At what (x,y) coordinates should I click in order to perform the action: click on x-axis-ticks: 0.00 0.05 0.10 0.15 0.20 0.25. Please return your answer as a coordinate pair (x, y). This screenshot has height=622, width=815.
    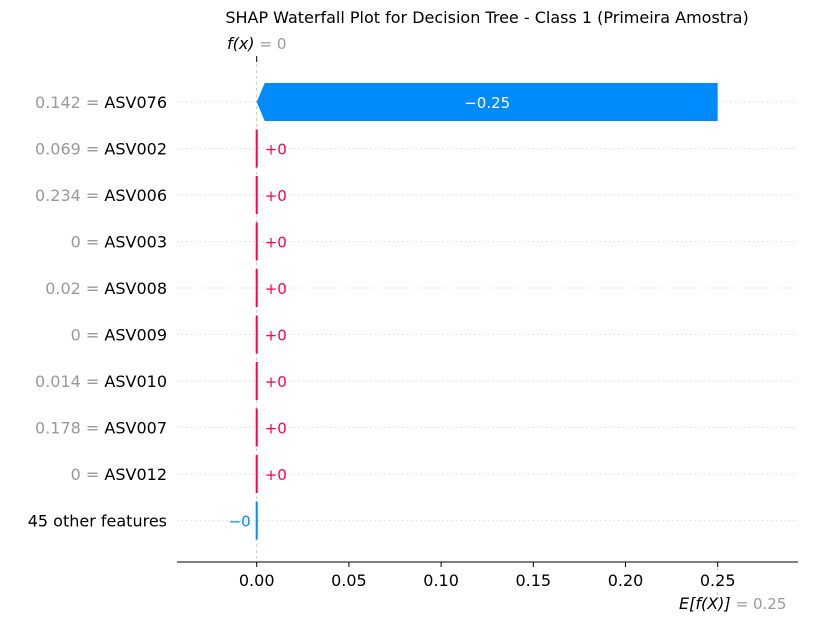
    Looking at the image, I should click on (487, 576).